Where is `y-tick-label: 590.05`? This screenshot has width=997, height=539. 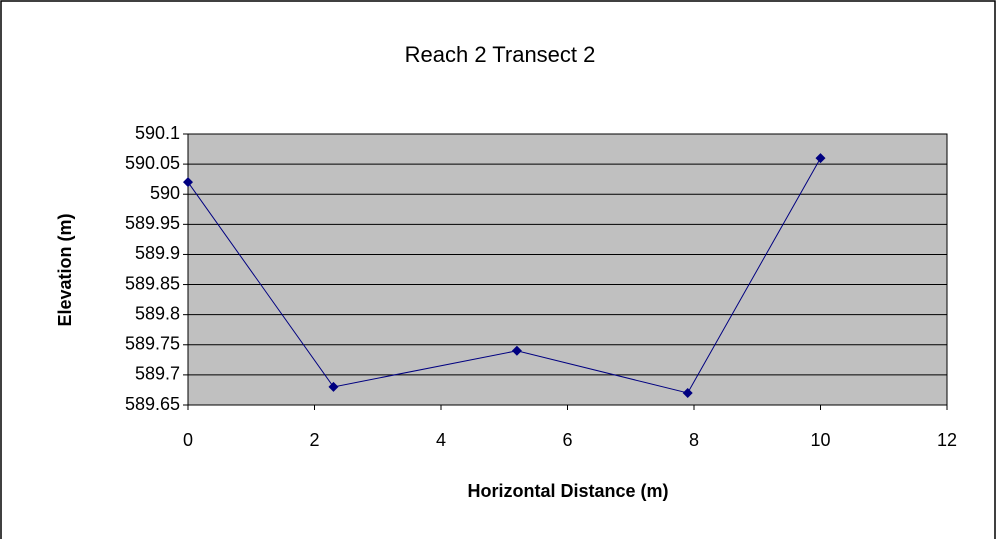 y-tick-label: 590.05 is located at coordinates (152, 163).